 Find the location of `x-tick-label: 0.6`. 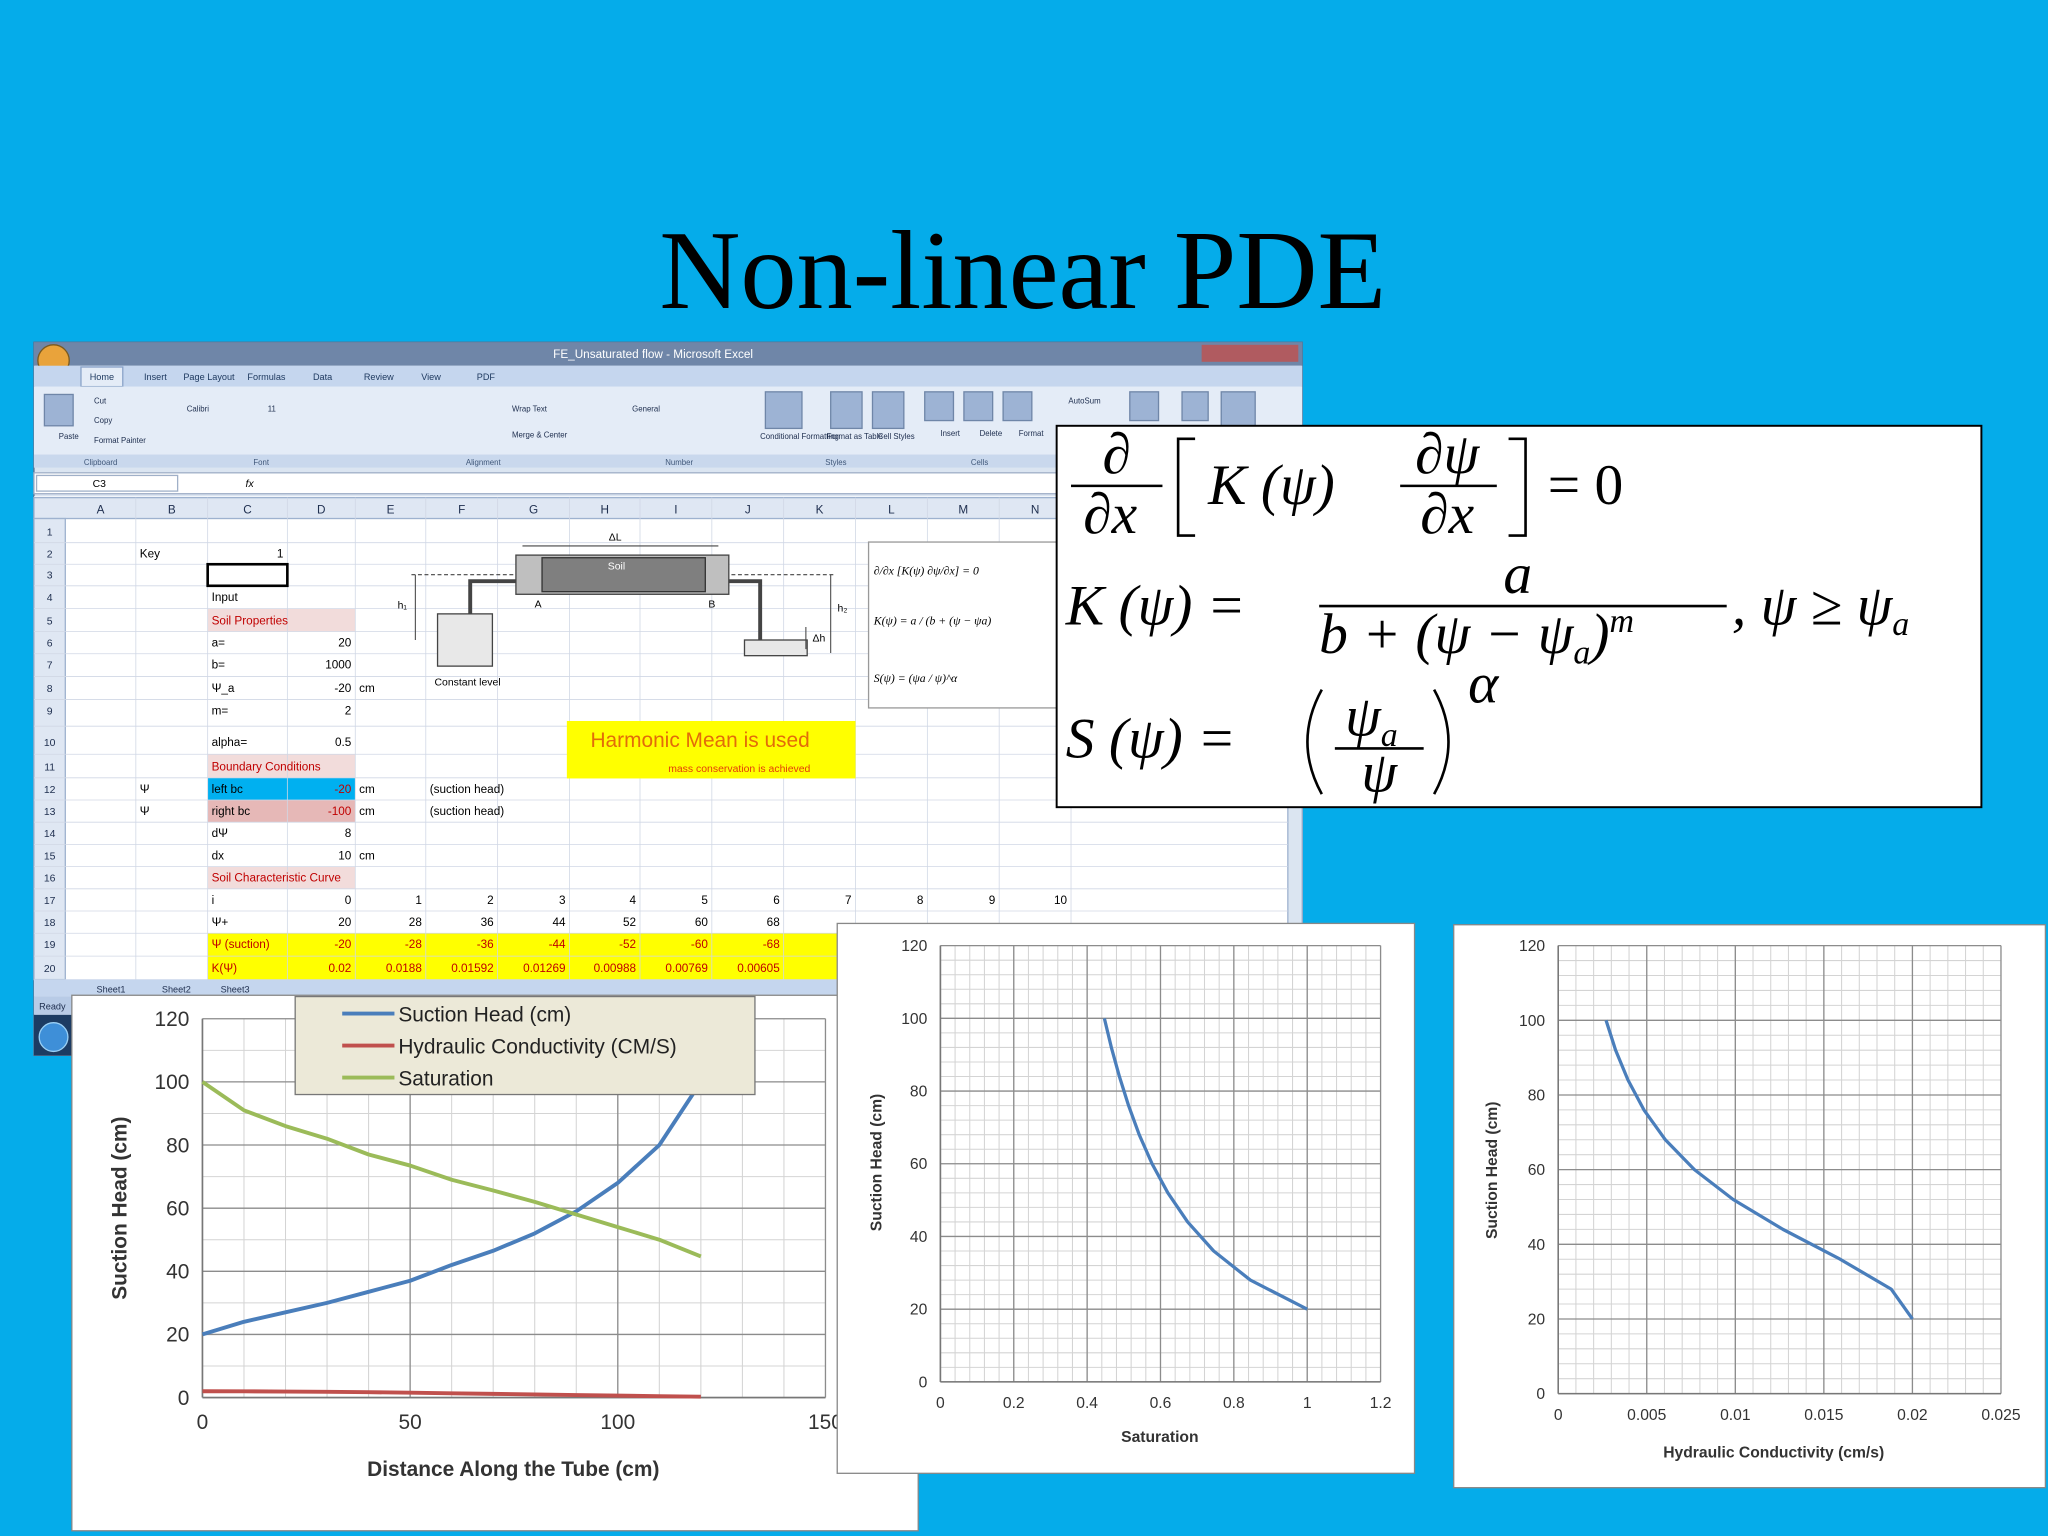

x-tick-label: 0.6 is located at coordinates (1161, 1403).